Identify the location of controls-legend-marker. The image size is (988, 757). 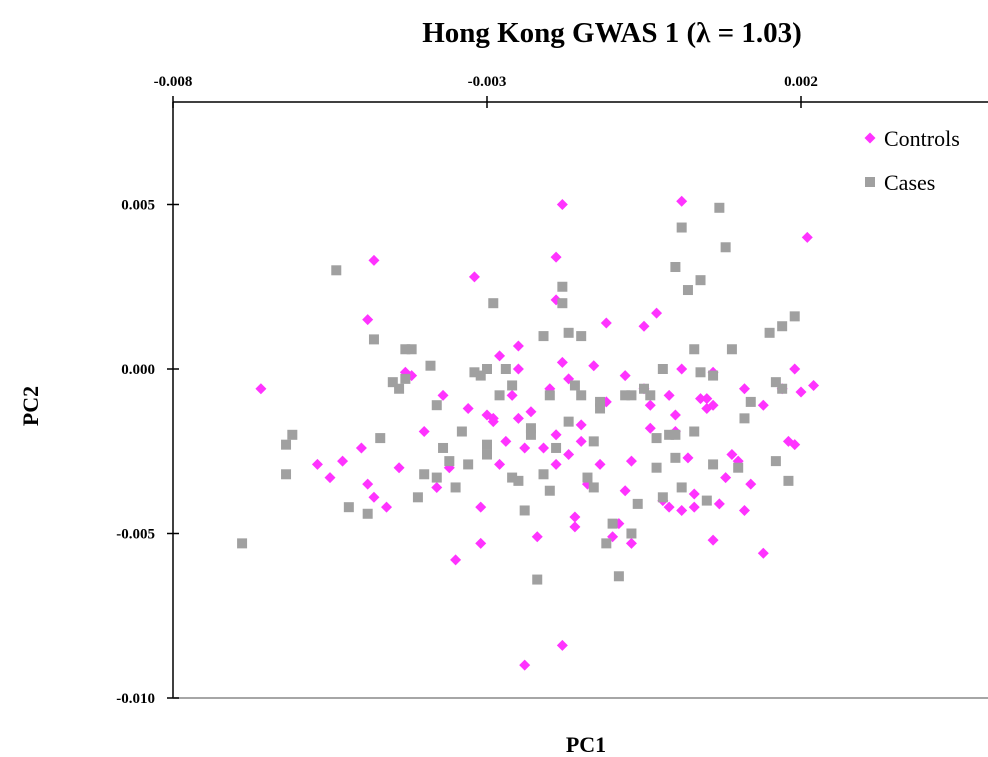
(870, 138).